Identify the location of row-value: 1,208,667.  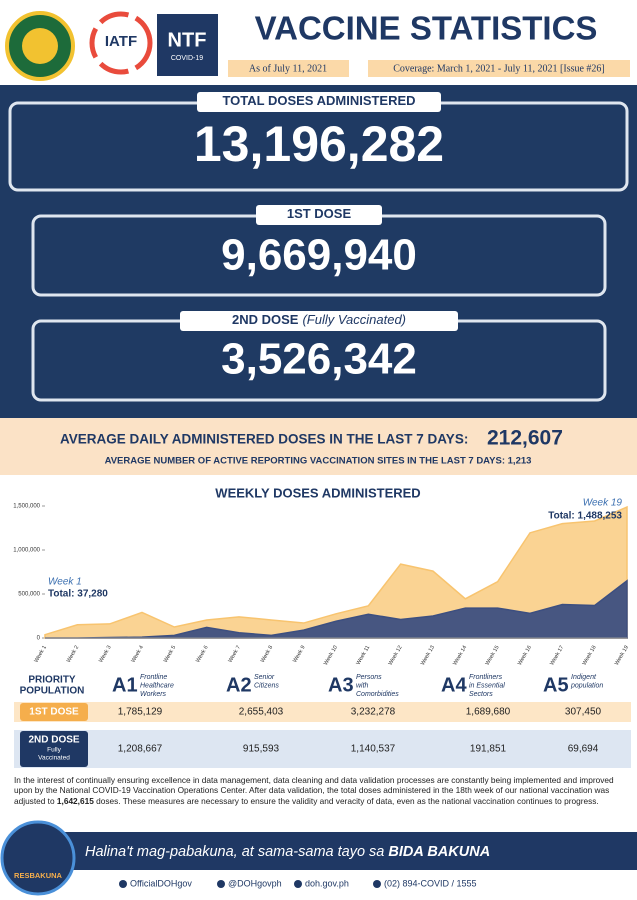
(140, 749).